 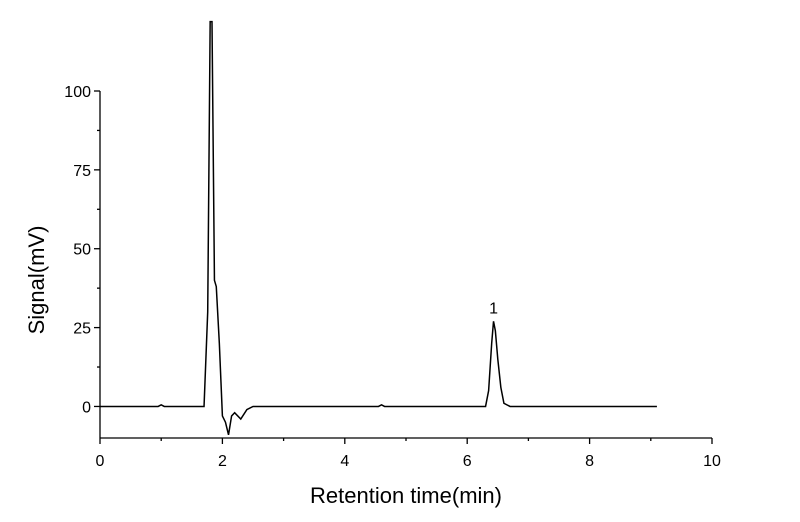 I want to click on x-tick-label: 0, so click(x=100, y=461).